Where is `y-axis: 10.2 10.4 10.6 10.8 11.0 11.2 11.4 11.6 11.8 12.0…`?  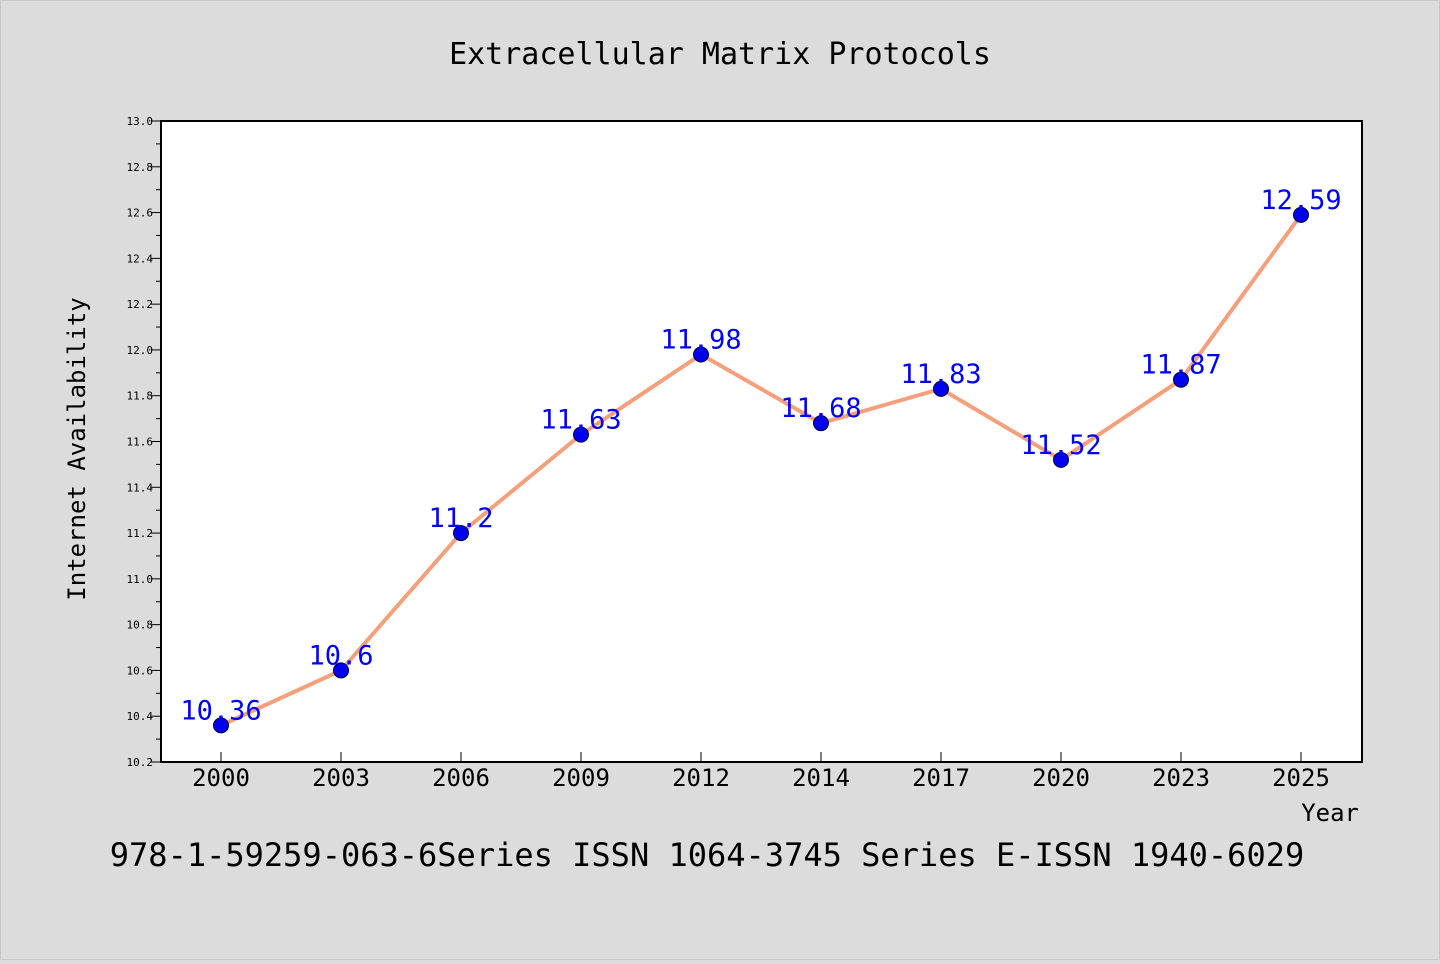
y-axis: 10.2 10.4 10.6 10.8 11.0 11.2 11.4 11.6 11.8 12.0… is located at coordinates (144, 442).